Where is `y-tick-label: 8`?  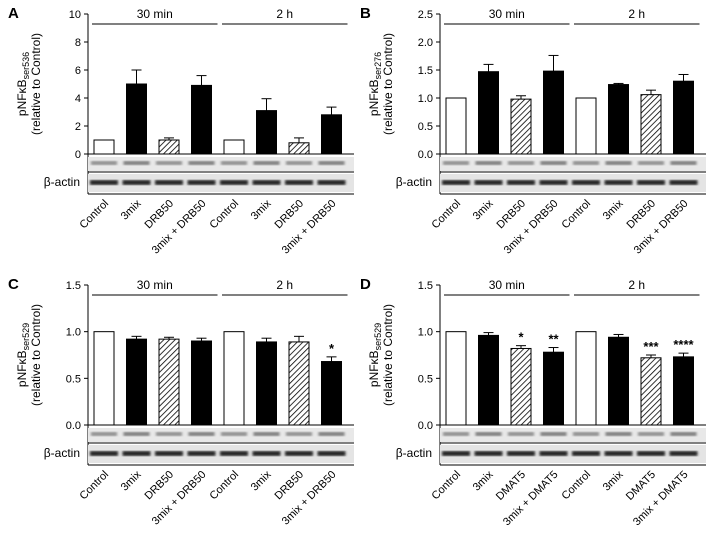 y-tick-label: 8 is located at coordinates (78, 43).